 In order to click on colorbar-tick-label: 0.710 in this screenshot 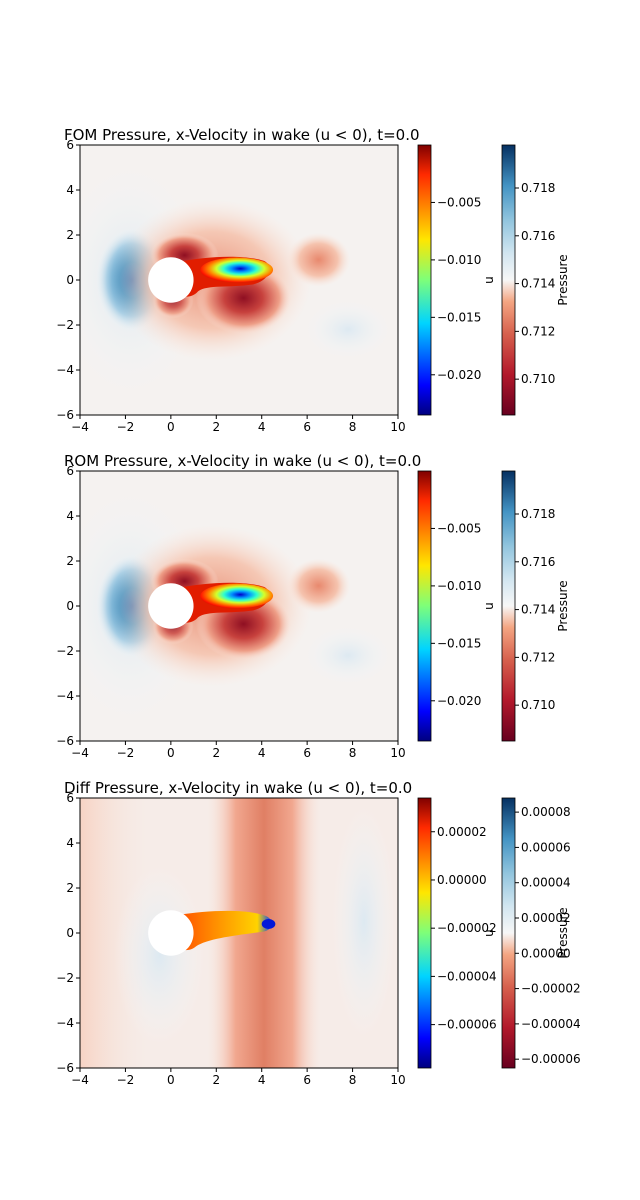, I will do `click(538, 379)`.